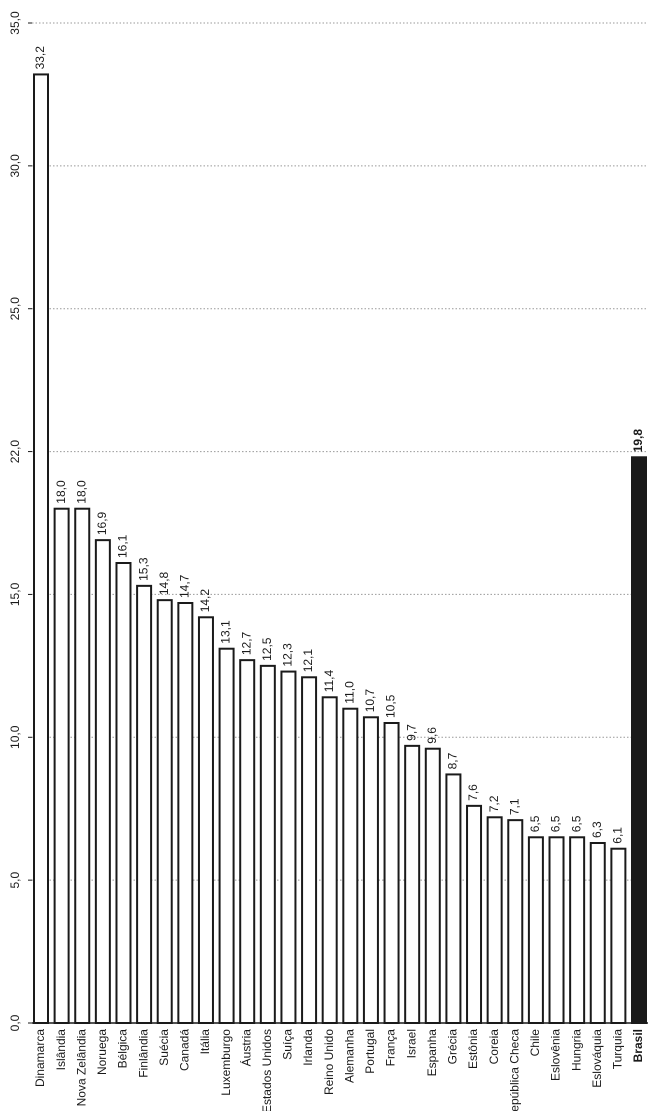 The image size is (648, 1111). I want to click on x-tick-label: Estados Unidos, so click(267, 1070).